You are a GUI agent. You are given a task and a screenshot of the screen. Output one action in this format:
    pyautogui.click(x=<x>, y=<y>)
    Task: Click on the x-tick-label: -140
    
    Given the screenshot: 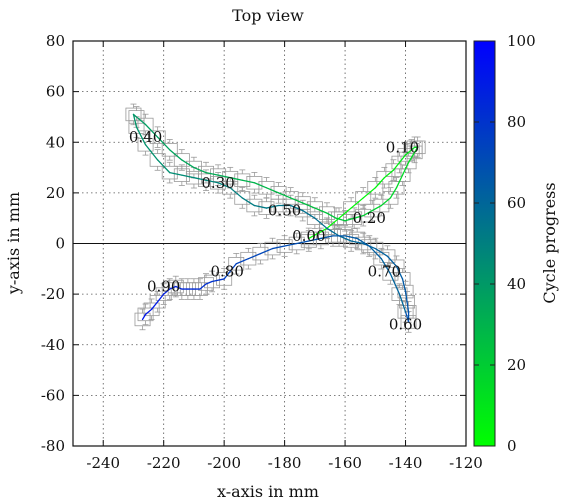 What is the action you would take?
    pyautogui.click(x=406, y=463)
    